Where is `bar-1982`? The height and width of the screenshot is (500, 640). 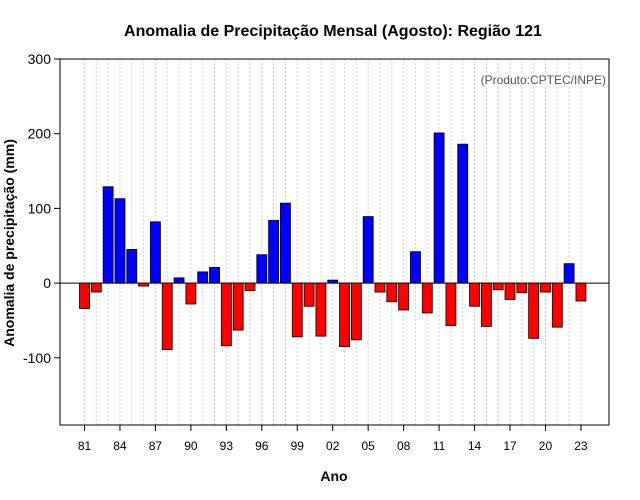
bar-1982 is located at coordinates (96, 287).